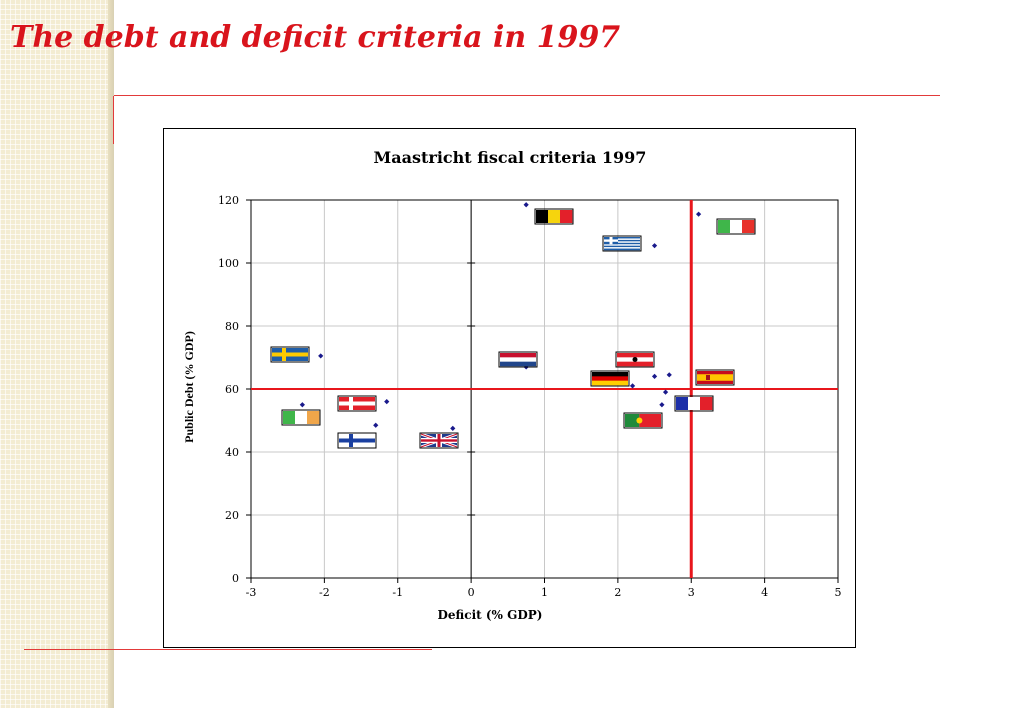  Describe the element at coordinates (526, 205) in the screenshot. I see `data-point-belgium` at that location.